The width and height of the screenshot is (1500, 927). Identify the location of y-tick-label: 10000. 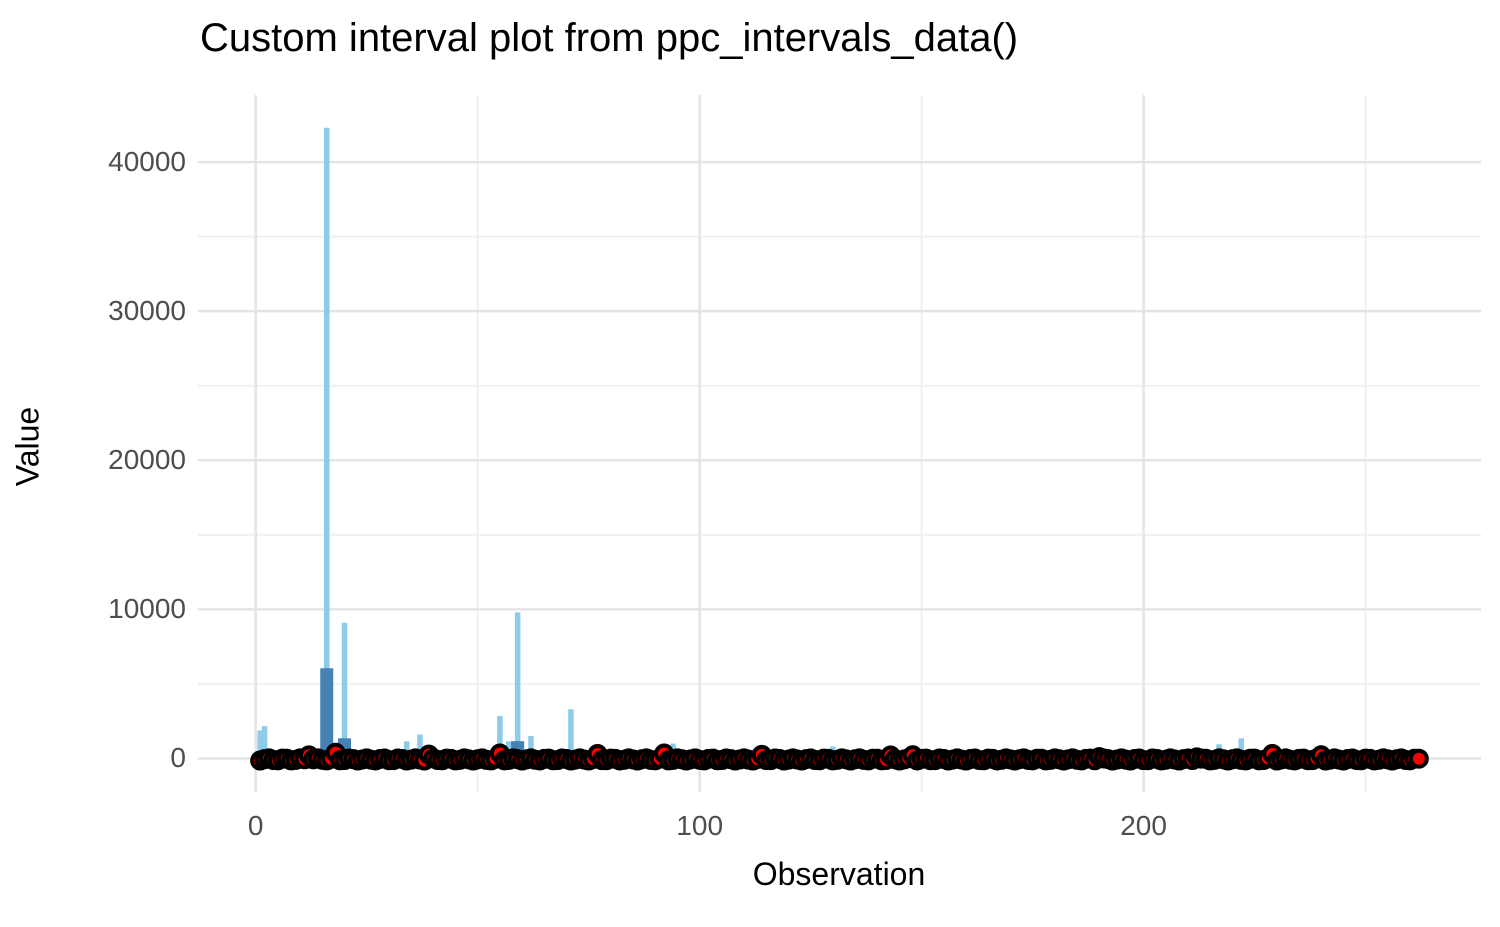
(147, 609).